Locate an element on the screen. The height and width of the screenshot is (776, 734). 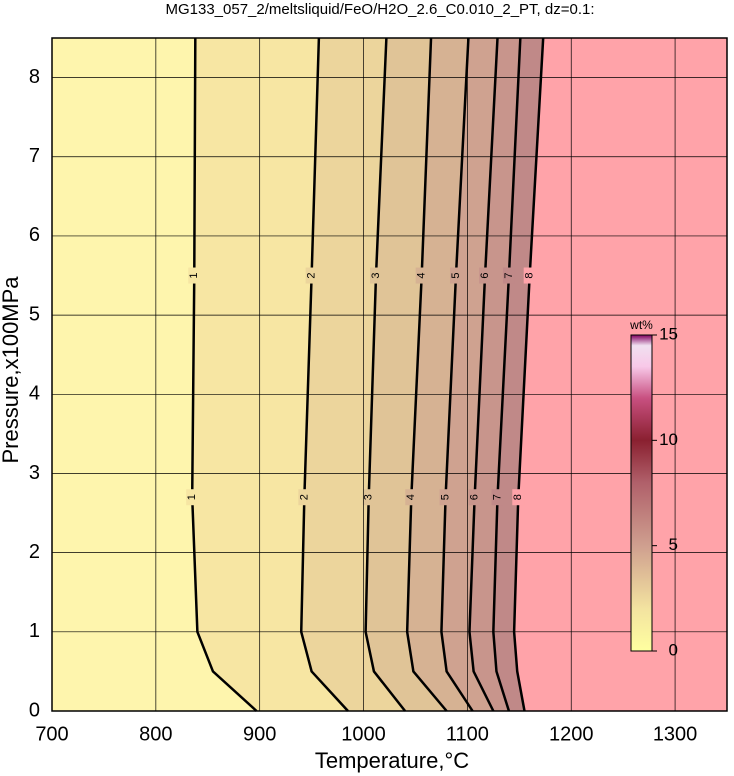
y-tick-label: 1 is located at coordinates (34, 631).